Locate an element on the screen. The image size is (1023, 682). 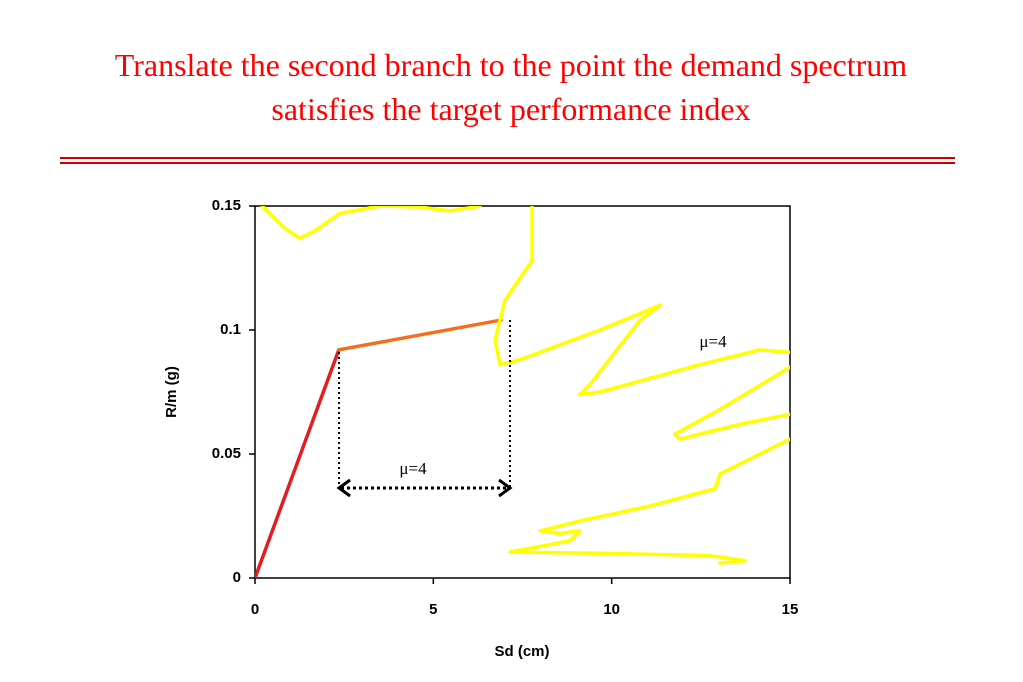
y-tick-label: 0.05 is located at coordinates (226, 453).